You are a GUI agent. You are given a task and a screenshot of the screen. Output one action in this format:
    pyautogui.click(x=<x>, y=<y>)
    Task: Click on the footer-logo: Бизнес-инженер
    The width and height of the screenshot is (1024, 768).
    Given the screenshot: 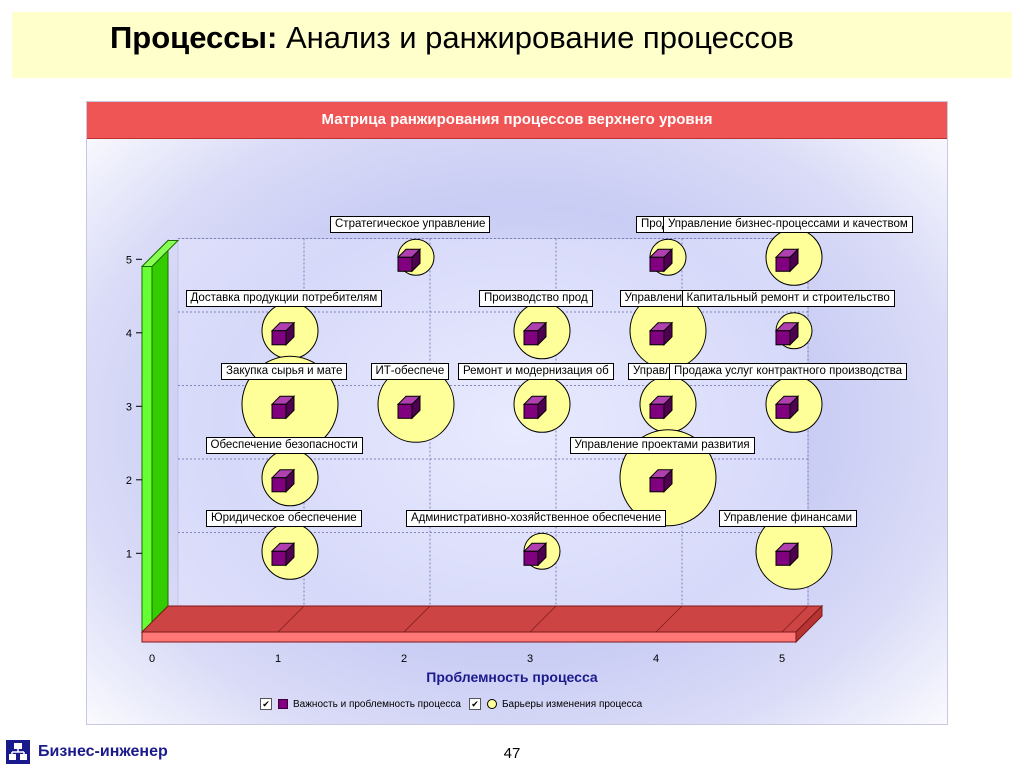 What is the action you would take?
    pyautogui.click(x=87, y=752)
    